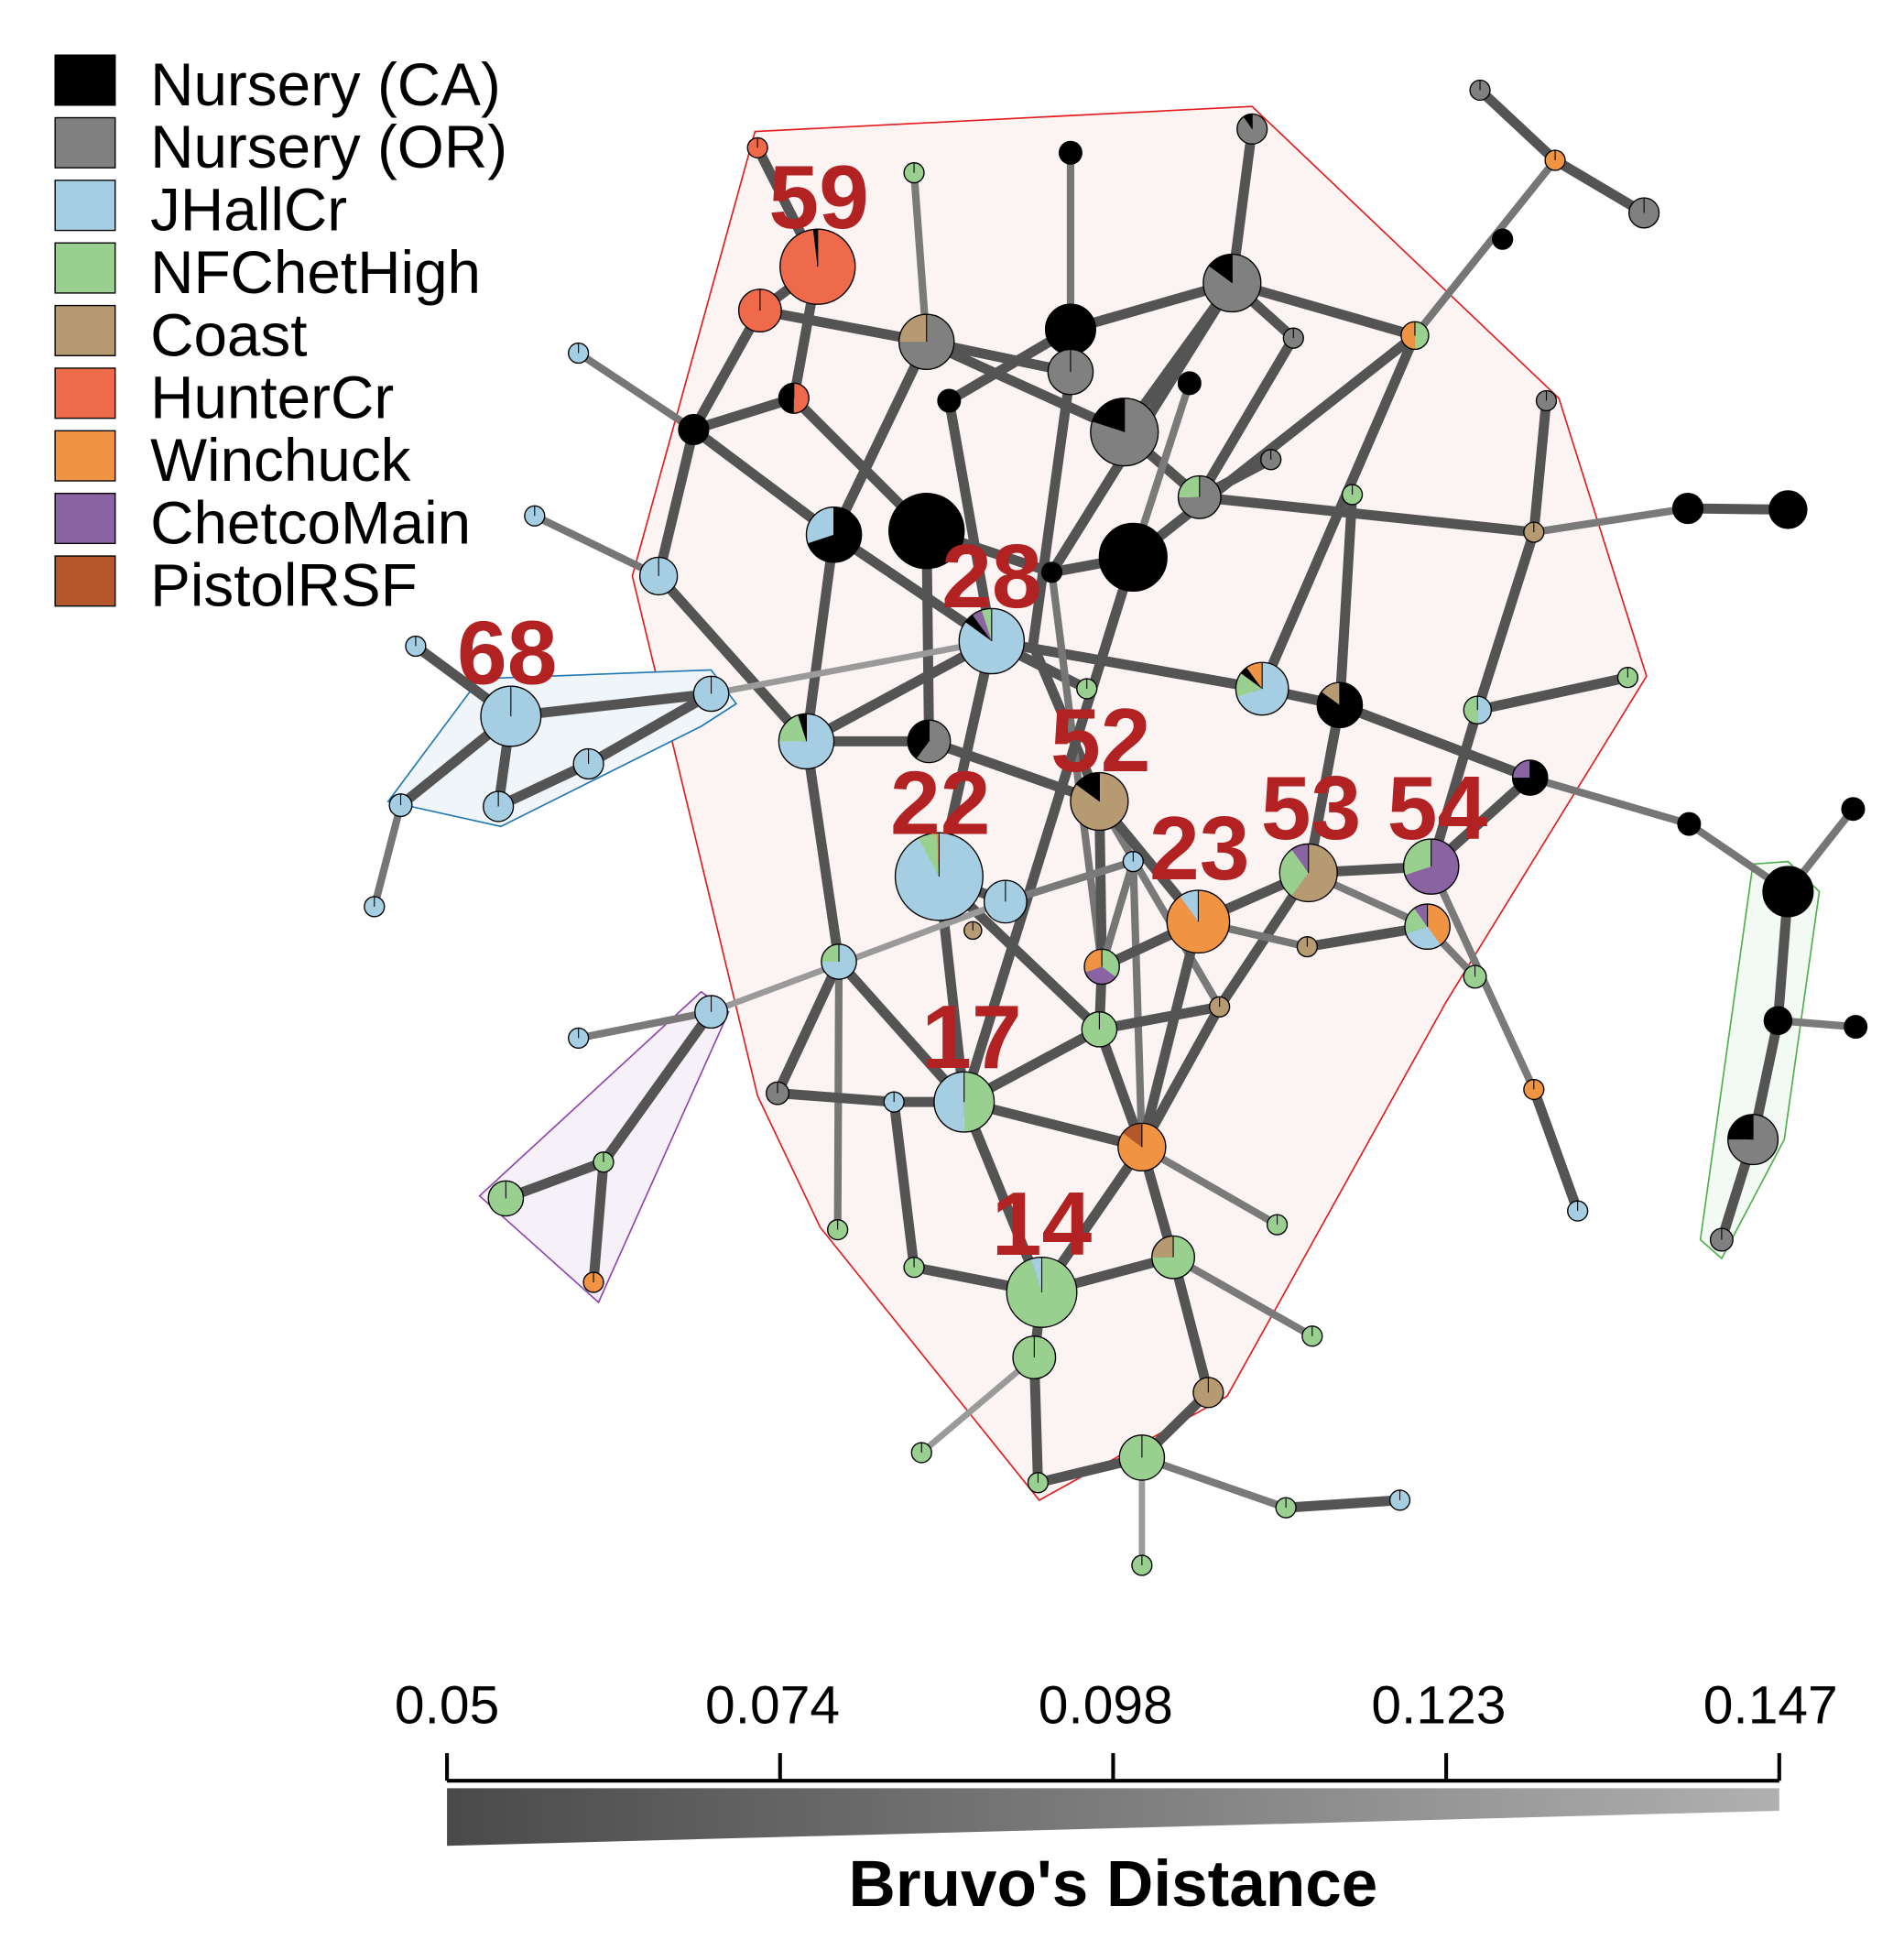  Describe the element at coordinates (284, 585) in the screenshot. I see `legend-label: PistolRSF` at that location.